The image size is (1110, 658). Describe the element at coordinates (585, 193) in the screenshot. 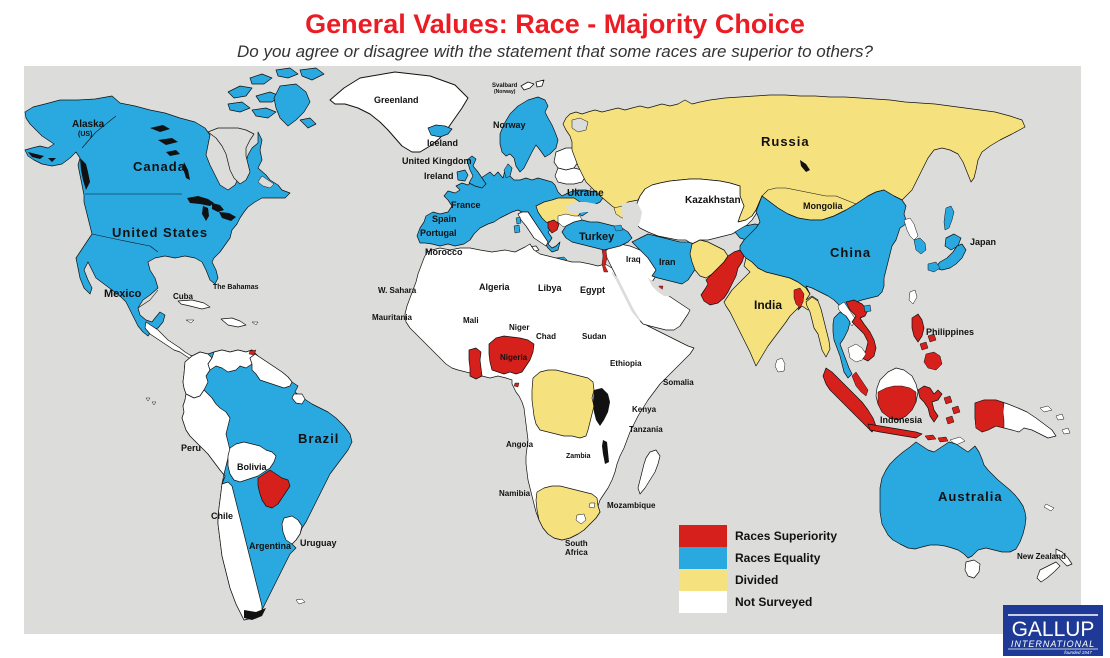

I see `svg-text: Ukraine` at that location.